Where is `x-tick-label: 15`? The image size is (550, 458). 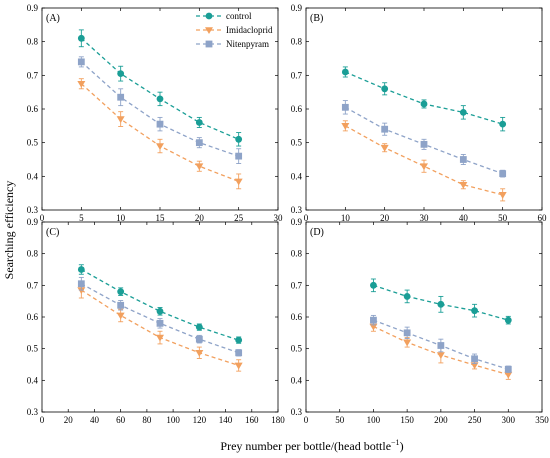
x-tick-label: 15 is located at coordinates (161, 218).